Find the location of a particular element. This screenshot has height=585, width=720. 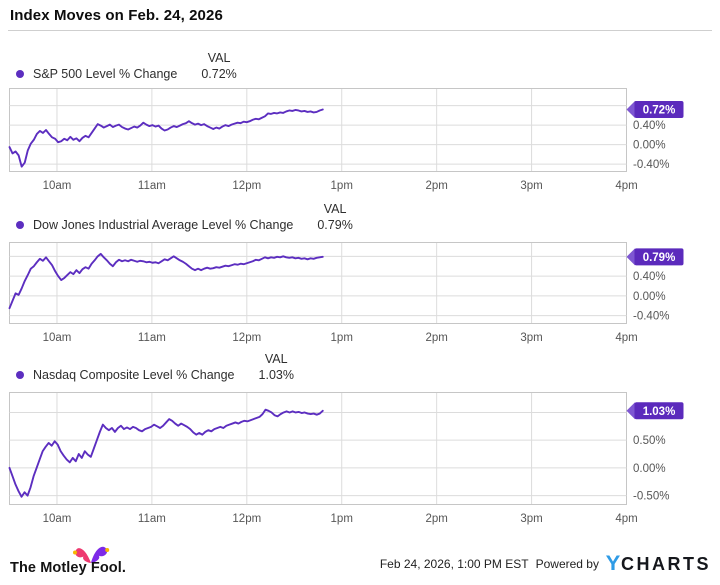

legend-val-column: VAL 1.03% is located at coordinates (276, 367).